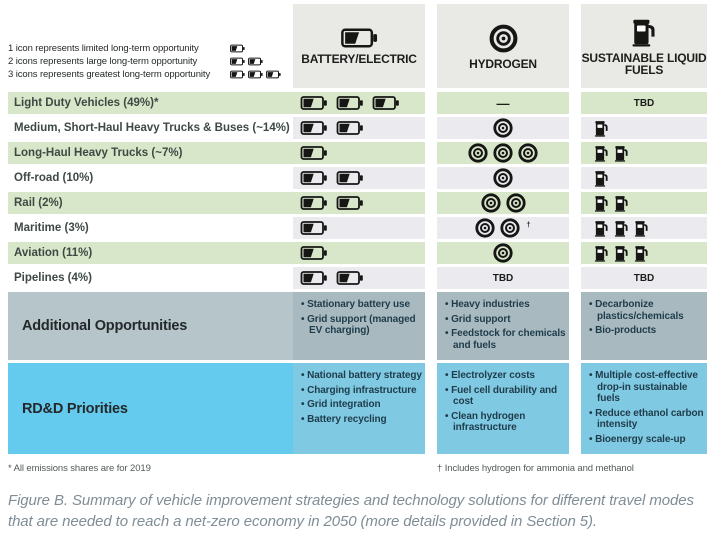 This screenshot has width=714, height=542. Describe the element at coordinates (150, 203) in the screenshot. I see `row-label: Rail (2%)` at that location.